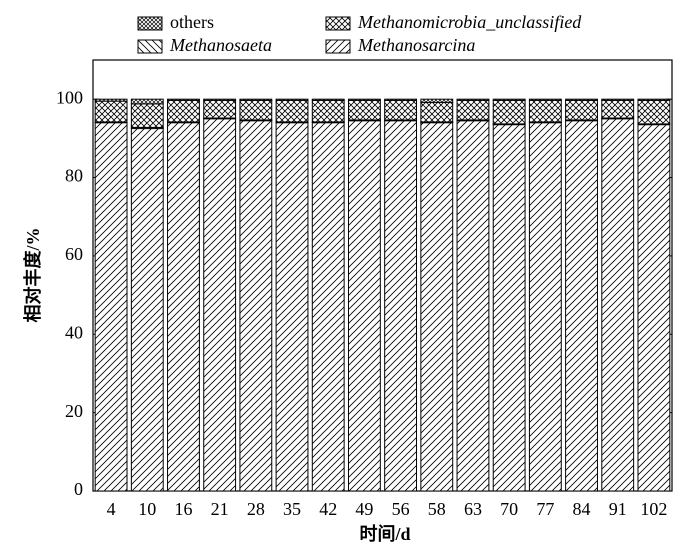 The height and width of the screenshot is (560, 700). What do you see at coordinates (469, 22) in the screenshot?
I see `legend-label: Methanomicrobia_unclassified` at bounding box center [469, 22].